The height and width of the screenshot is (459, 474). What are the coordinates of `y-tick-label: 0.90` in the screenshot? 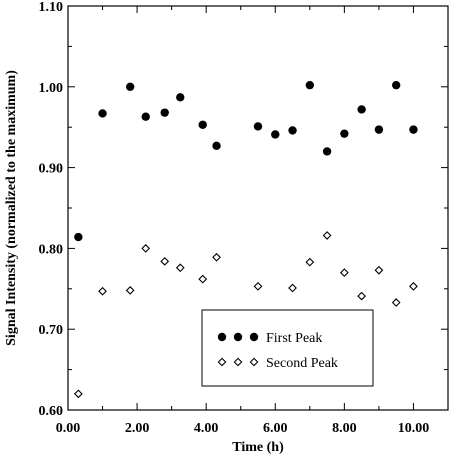 It's located at (51, 169).